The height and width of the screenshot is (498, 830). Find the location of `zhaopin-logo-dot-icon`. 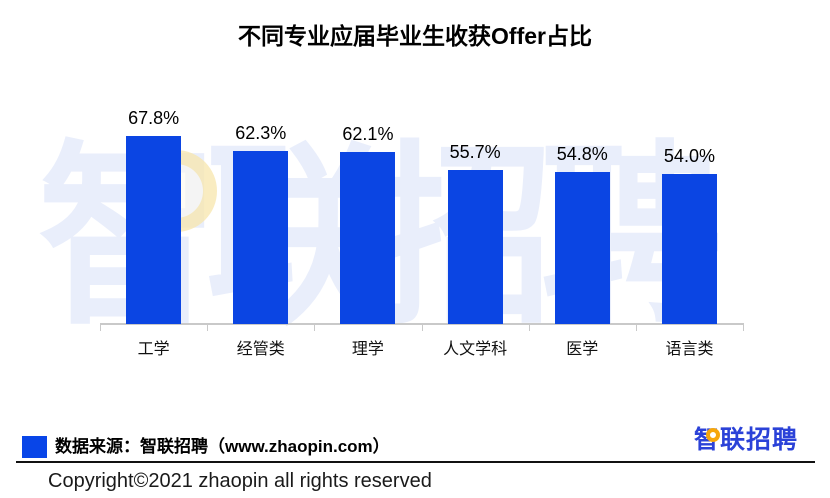

zhaopin-logo-dot-icon is located at coordinates (713, 435).